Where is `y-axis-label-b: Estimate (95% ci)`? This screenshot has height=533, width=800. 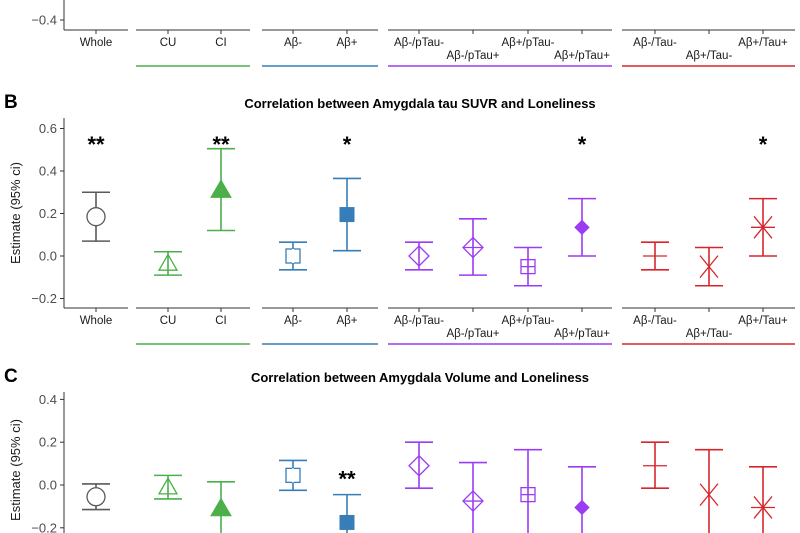 y-axis-label-b: Estimate (95% ci) is located at coordinates (15, 213).